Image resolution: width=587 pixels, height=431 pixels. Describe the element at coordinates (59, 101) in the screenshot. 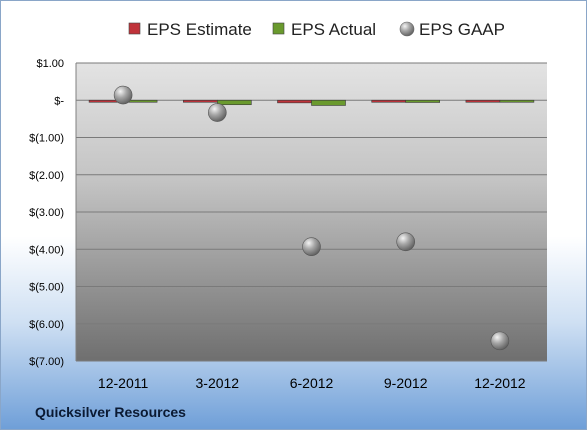

I see `y-tick-label: $-` at that location.